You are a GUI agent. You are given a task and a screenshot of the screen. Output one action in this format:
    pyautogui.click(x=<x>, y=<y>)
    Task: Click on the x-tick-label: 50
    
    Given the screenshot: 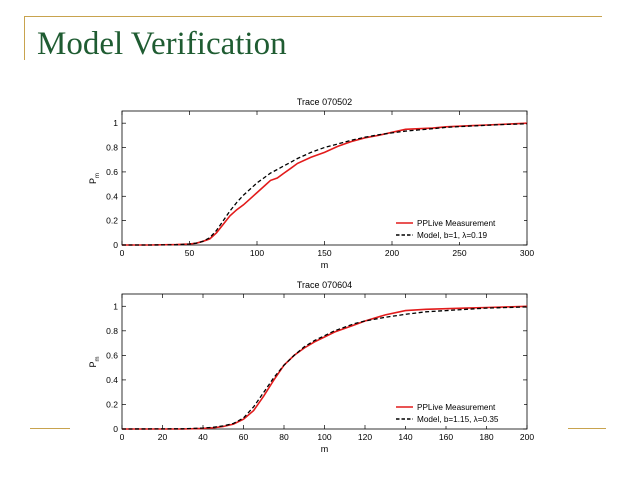 What is the action you would take?
    pyautogui.click(x=190, y=253)
    